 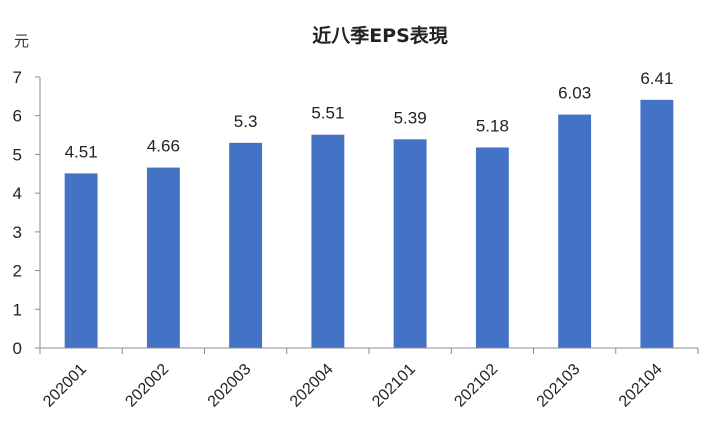 What do you see at coordinates (394, 386) in the screenshot?
I see `x-tick-label: 202101` at bounding box center [394, 386].